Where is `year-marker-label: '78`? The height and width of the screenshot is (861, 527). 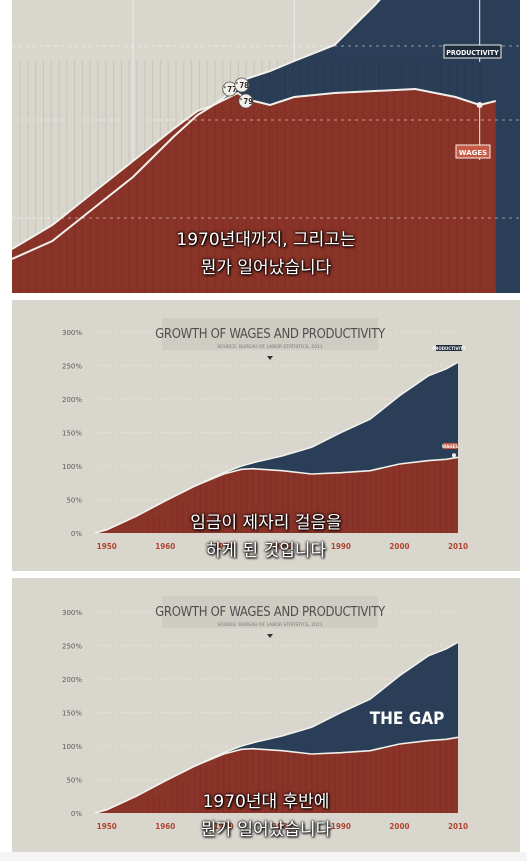 year-marker-label: '78 is located at coordinates (242, 85).